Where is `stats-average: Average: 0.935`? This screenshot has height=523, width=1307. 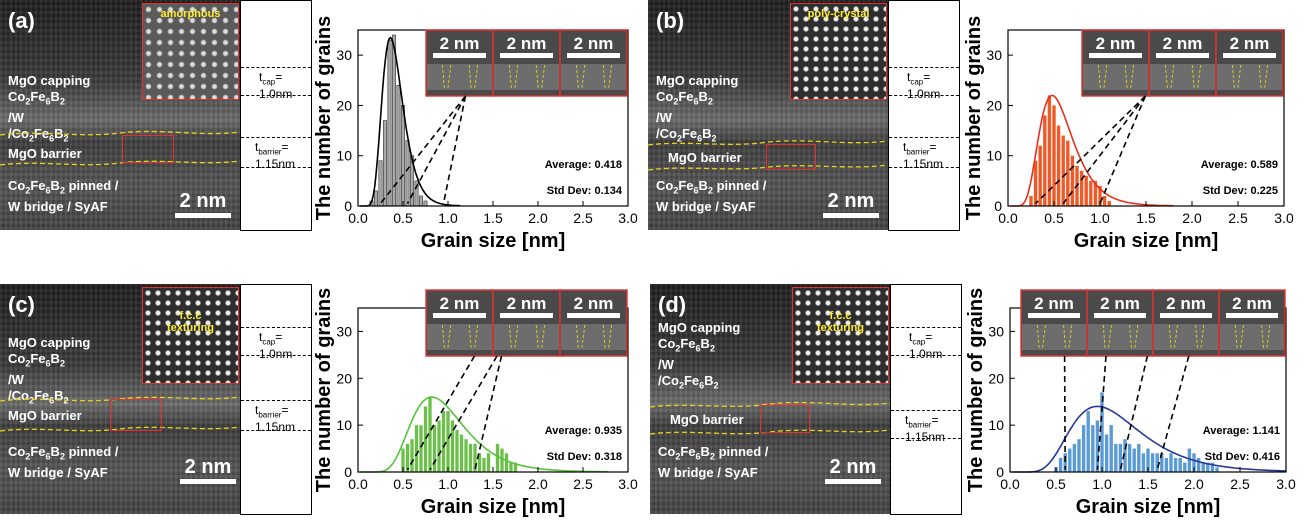
stats-average: Average: 0.935 is located at coordinates (583, 431).